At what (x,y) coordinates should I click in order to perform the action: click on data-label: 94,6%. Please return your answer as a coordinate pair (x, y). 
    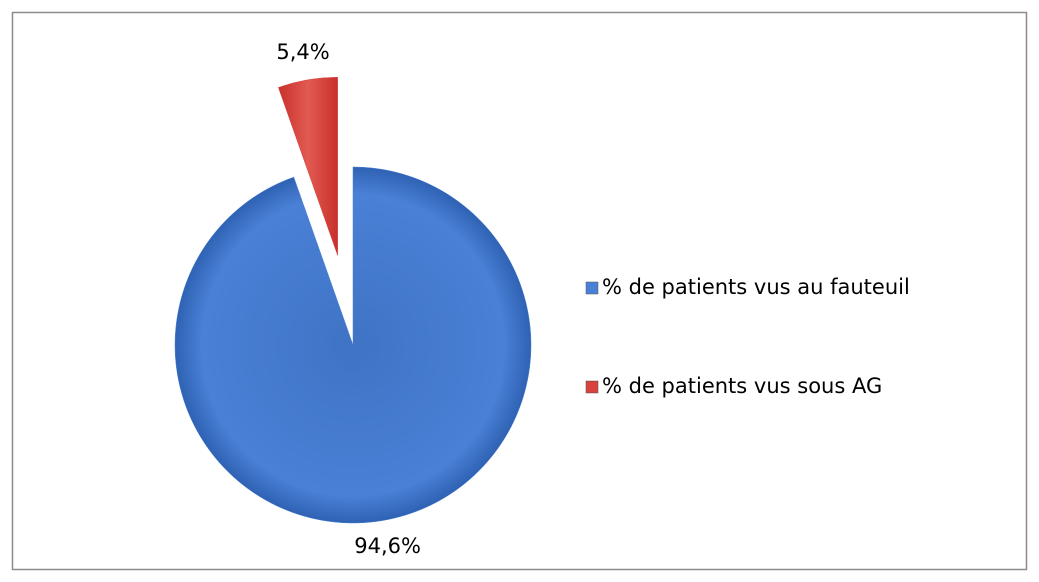
    Looking at the image, I should click on (387, 546).